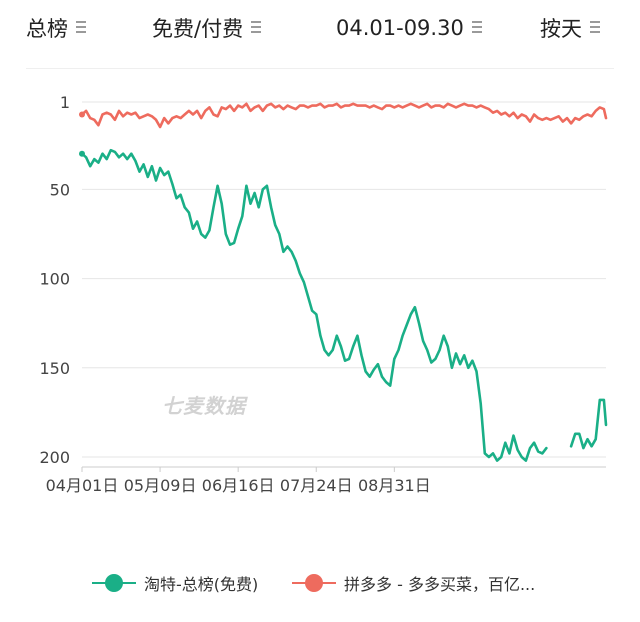 Image resolution: width=640 pixels, height=622 pixels. I want to click on filter-bar: 总榜 免费/付费 04.01-09.30 按天, so click(320, 28).